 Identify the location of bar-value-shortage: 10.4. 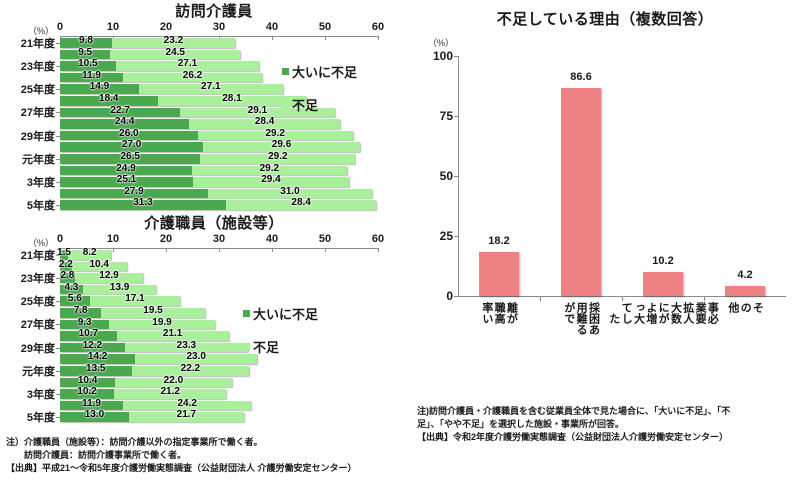
(99, 264).